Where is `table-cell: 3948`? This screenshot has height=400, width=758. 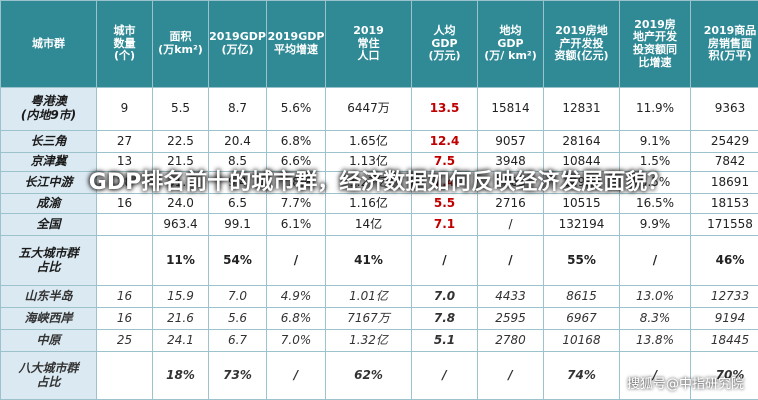
table-cell: 3948 is located at coordinates (510, 162).